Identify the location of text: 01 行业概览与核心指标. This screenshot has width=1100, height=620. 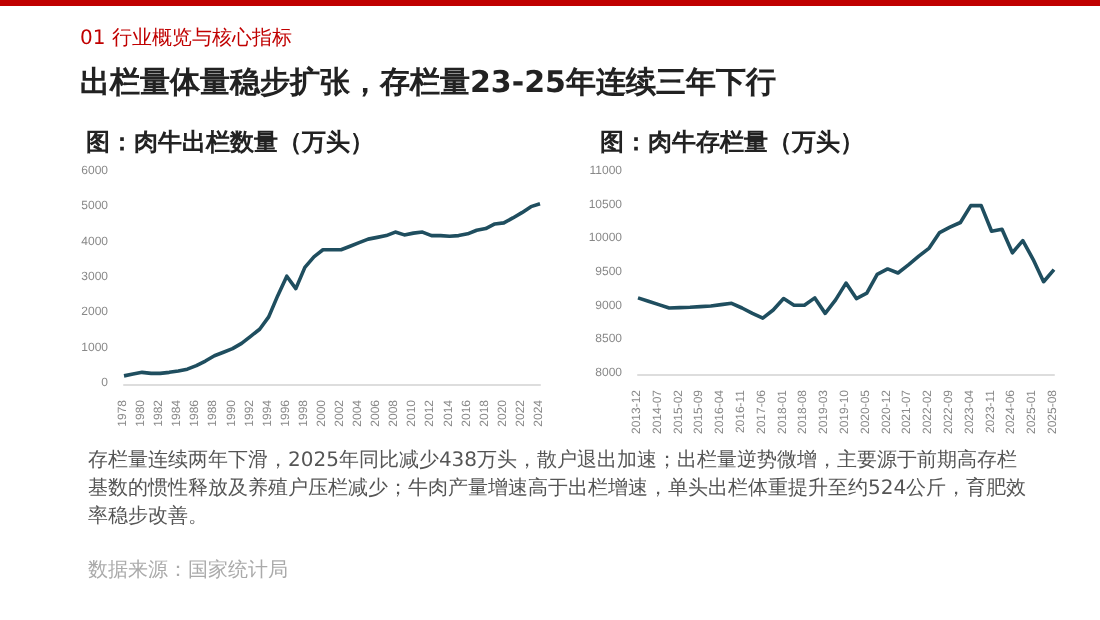
(186, 38).